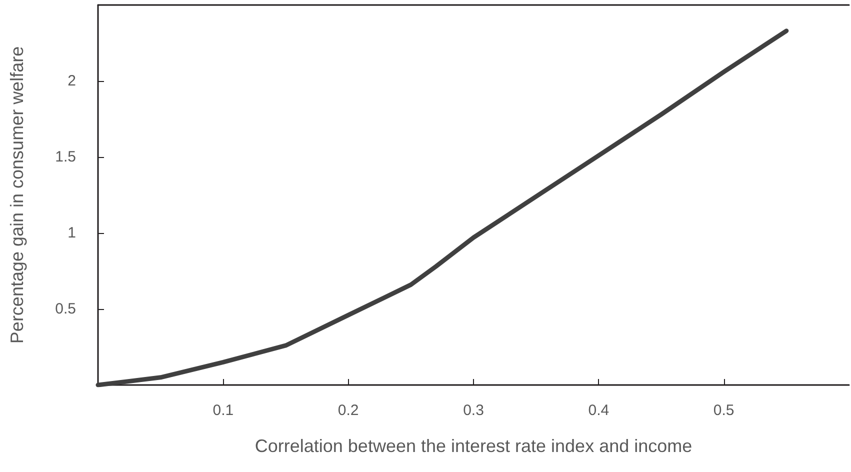 The height and width of the screenshot is (472, 851). What do you see at coordinates (65, 157) in the screenshot?
I see `y-tick-label: 1.5` at bounding box center [65, 157].